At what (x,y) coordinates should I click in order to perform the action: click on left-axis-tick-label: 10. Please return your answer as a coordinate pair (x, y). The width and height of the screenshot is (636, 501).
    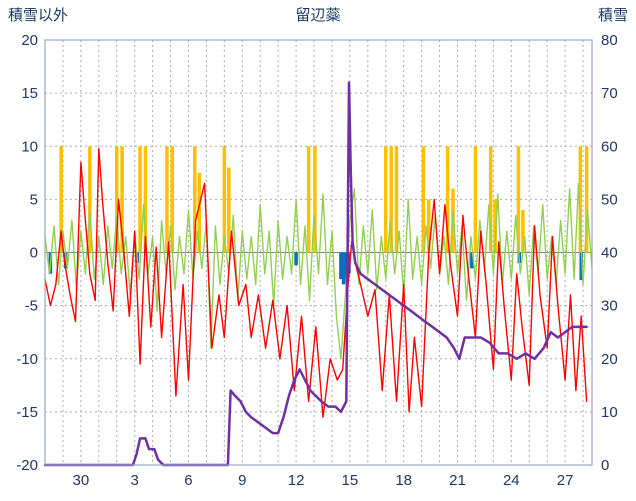
    Looking at the image, I should click on (29, 146).